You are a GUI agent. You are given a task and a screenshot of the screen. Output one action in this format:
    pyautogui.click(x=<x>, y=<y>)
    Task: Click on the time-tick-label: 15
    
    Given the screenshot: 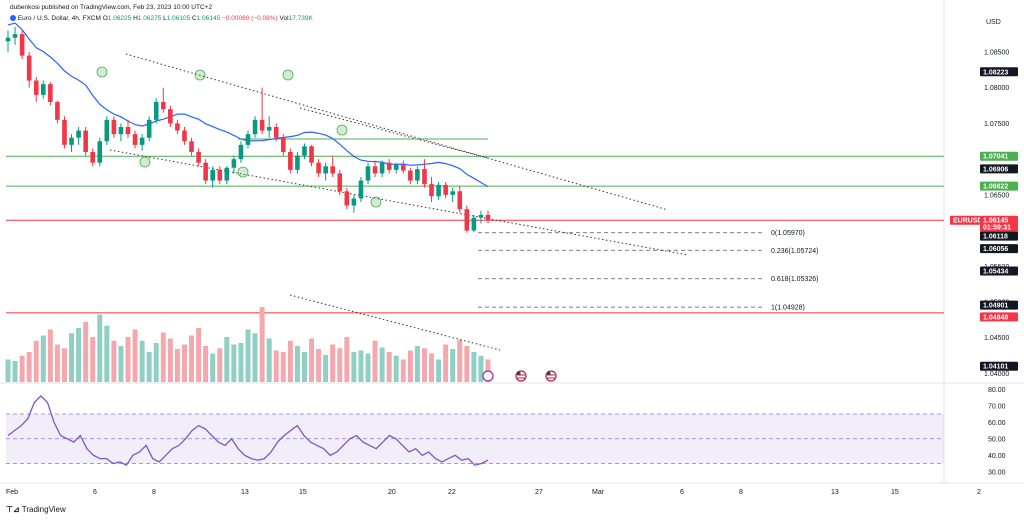 What is the action you would take?
    pyautogui.click(x=895, y=492)
    